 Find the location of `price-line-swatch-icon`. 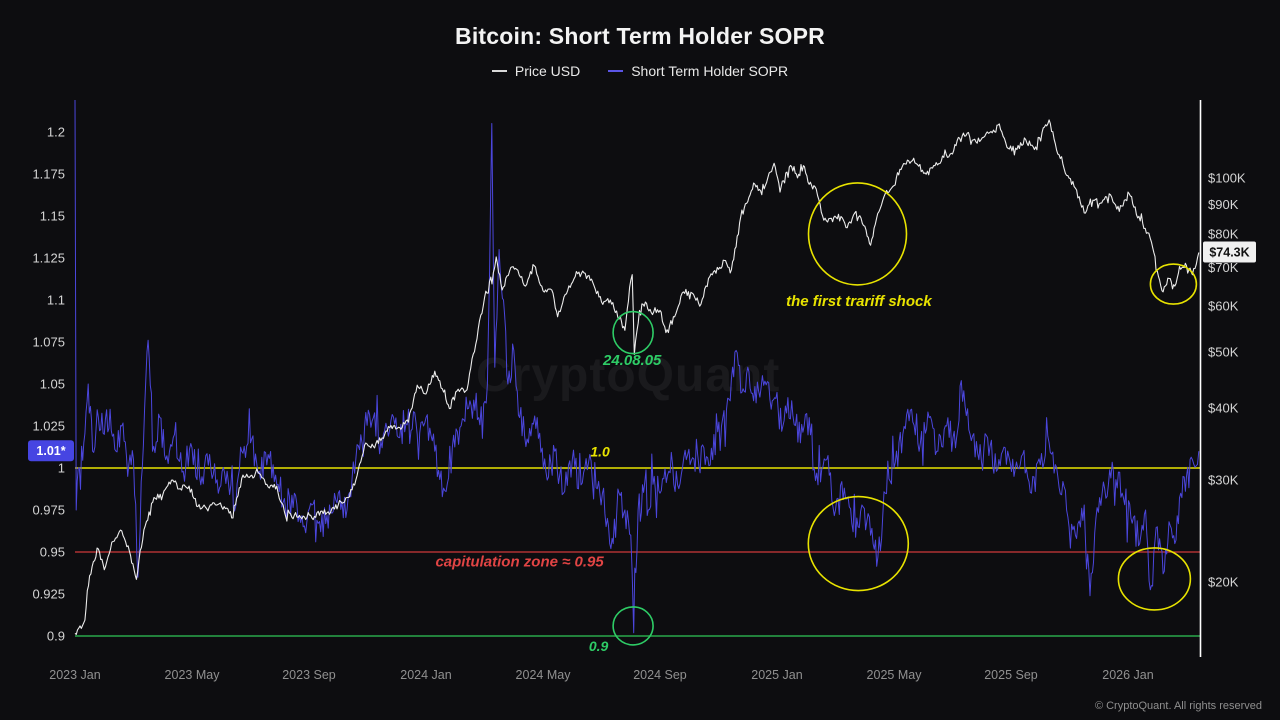

price-line-swatch-icon is located at coordinates (499, 71).